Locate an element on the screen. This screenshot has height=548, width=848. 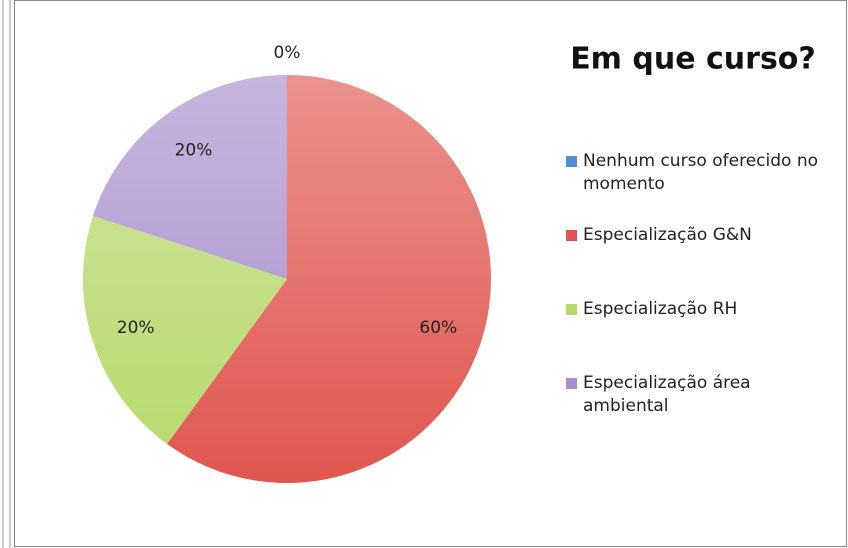
chart-title: Em que curso? is located at coordinates (693, 59).